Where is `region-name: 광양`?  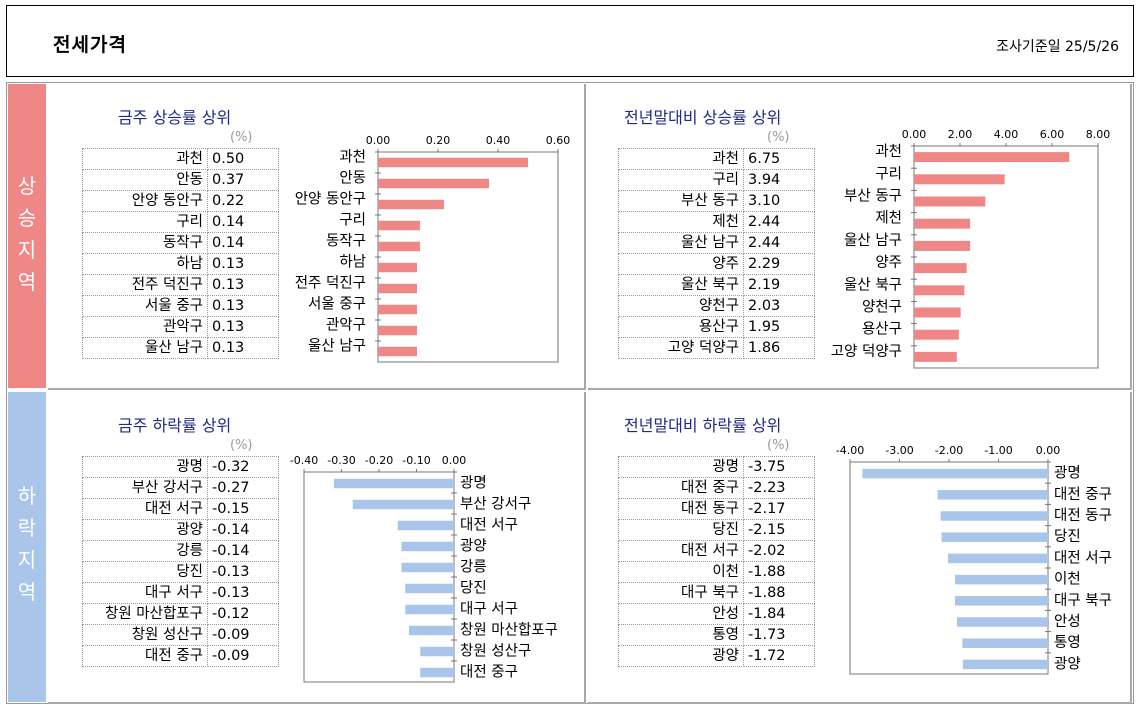 region-name: 광양 is located at coordinates (681, 656).